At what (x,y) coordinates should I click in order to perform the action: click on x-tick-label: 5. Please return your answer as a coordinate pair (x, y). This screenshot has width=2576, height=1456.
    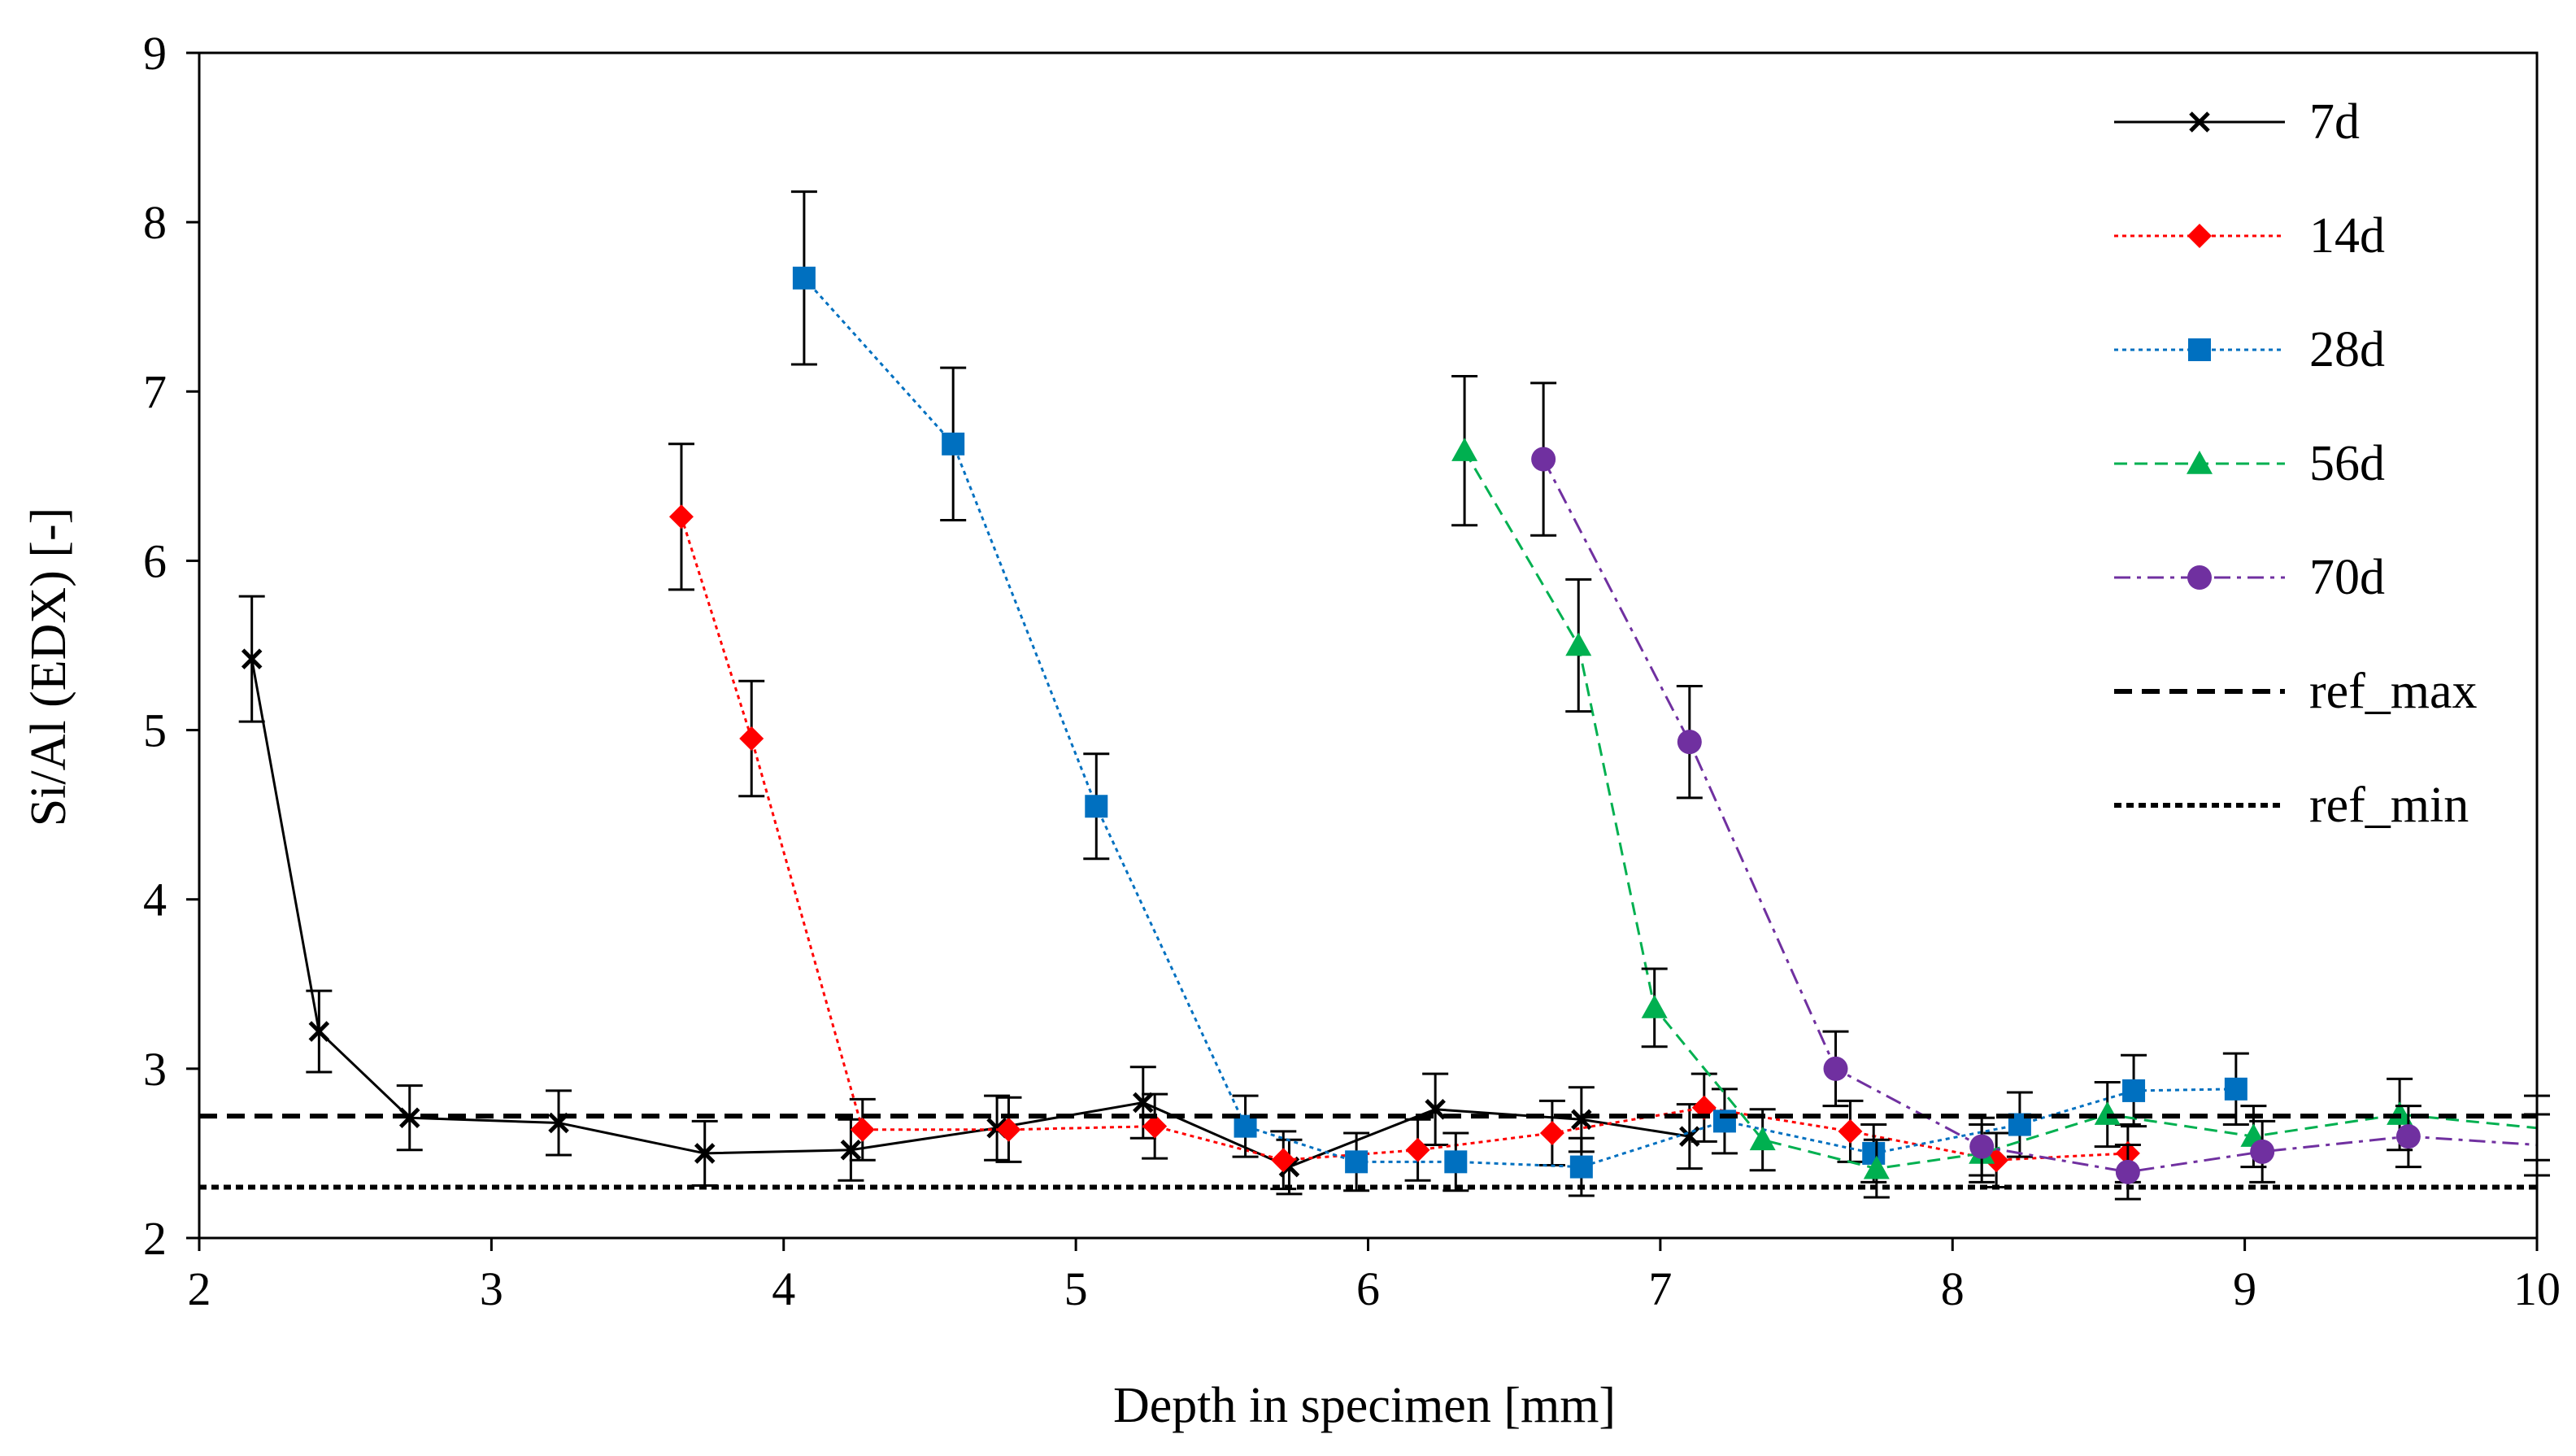
    Looking at the image, I should click on (1076, 1288).